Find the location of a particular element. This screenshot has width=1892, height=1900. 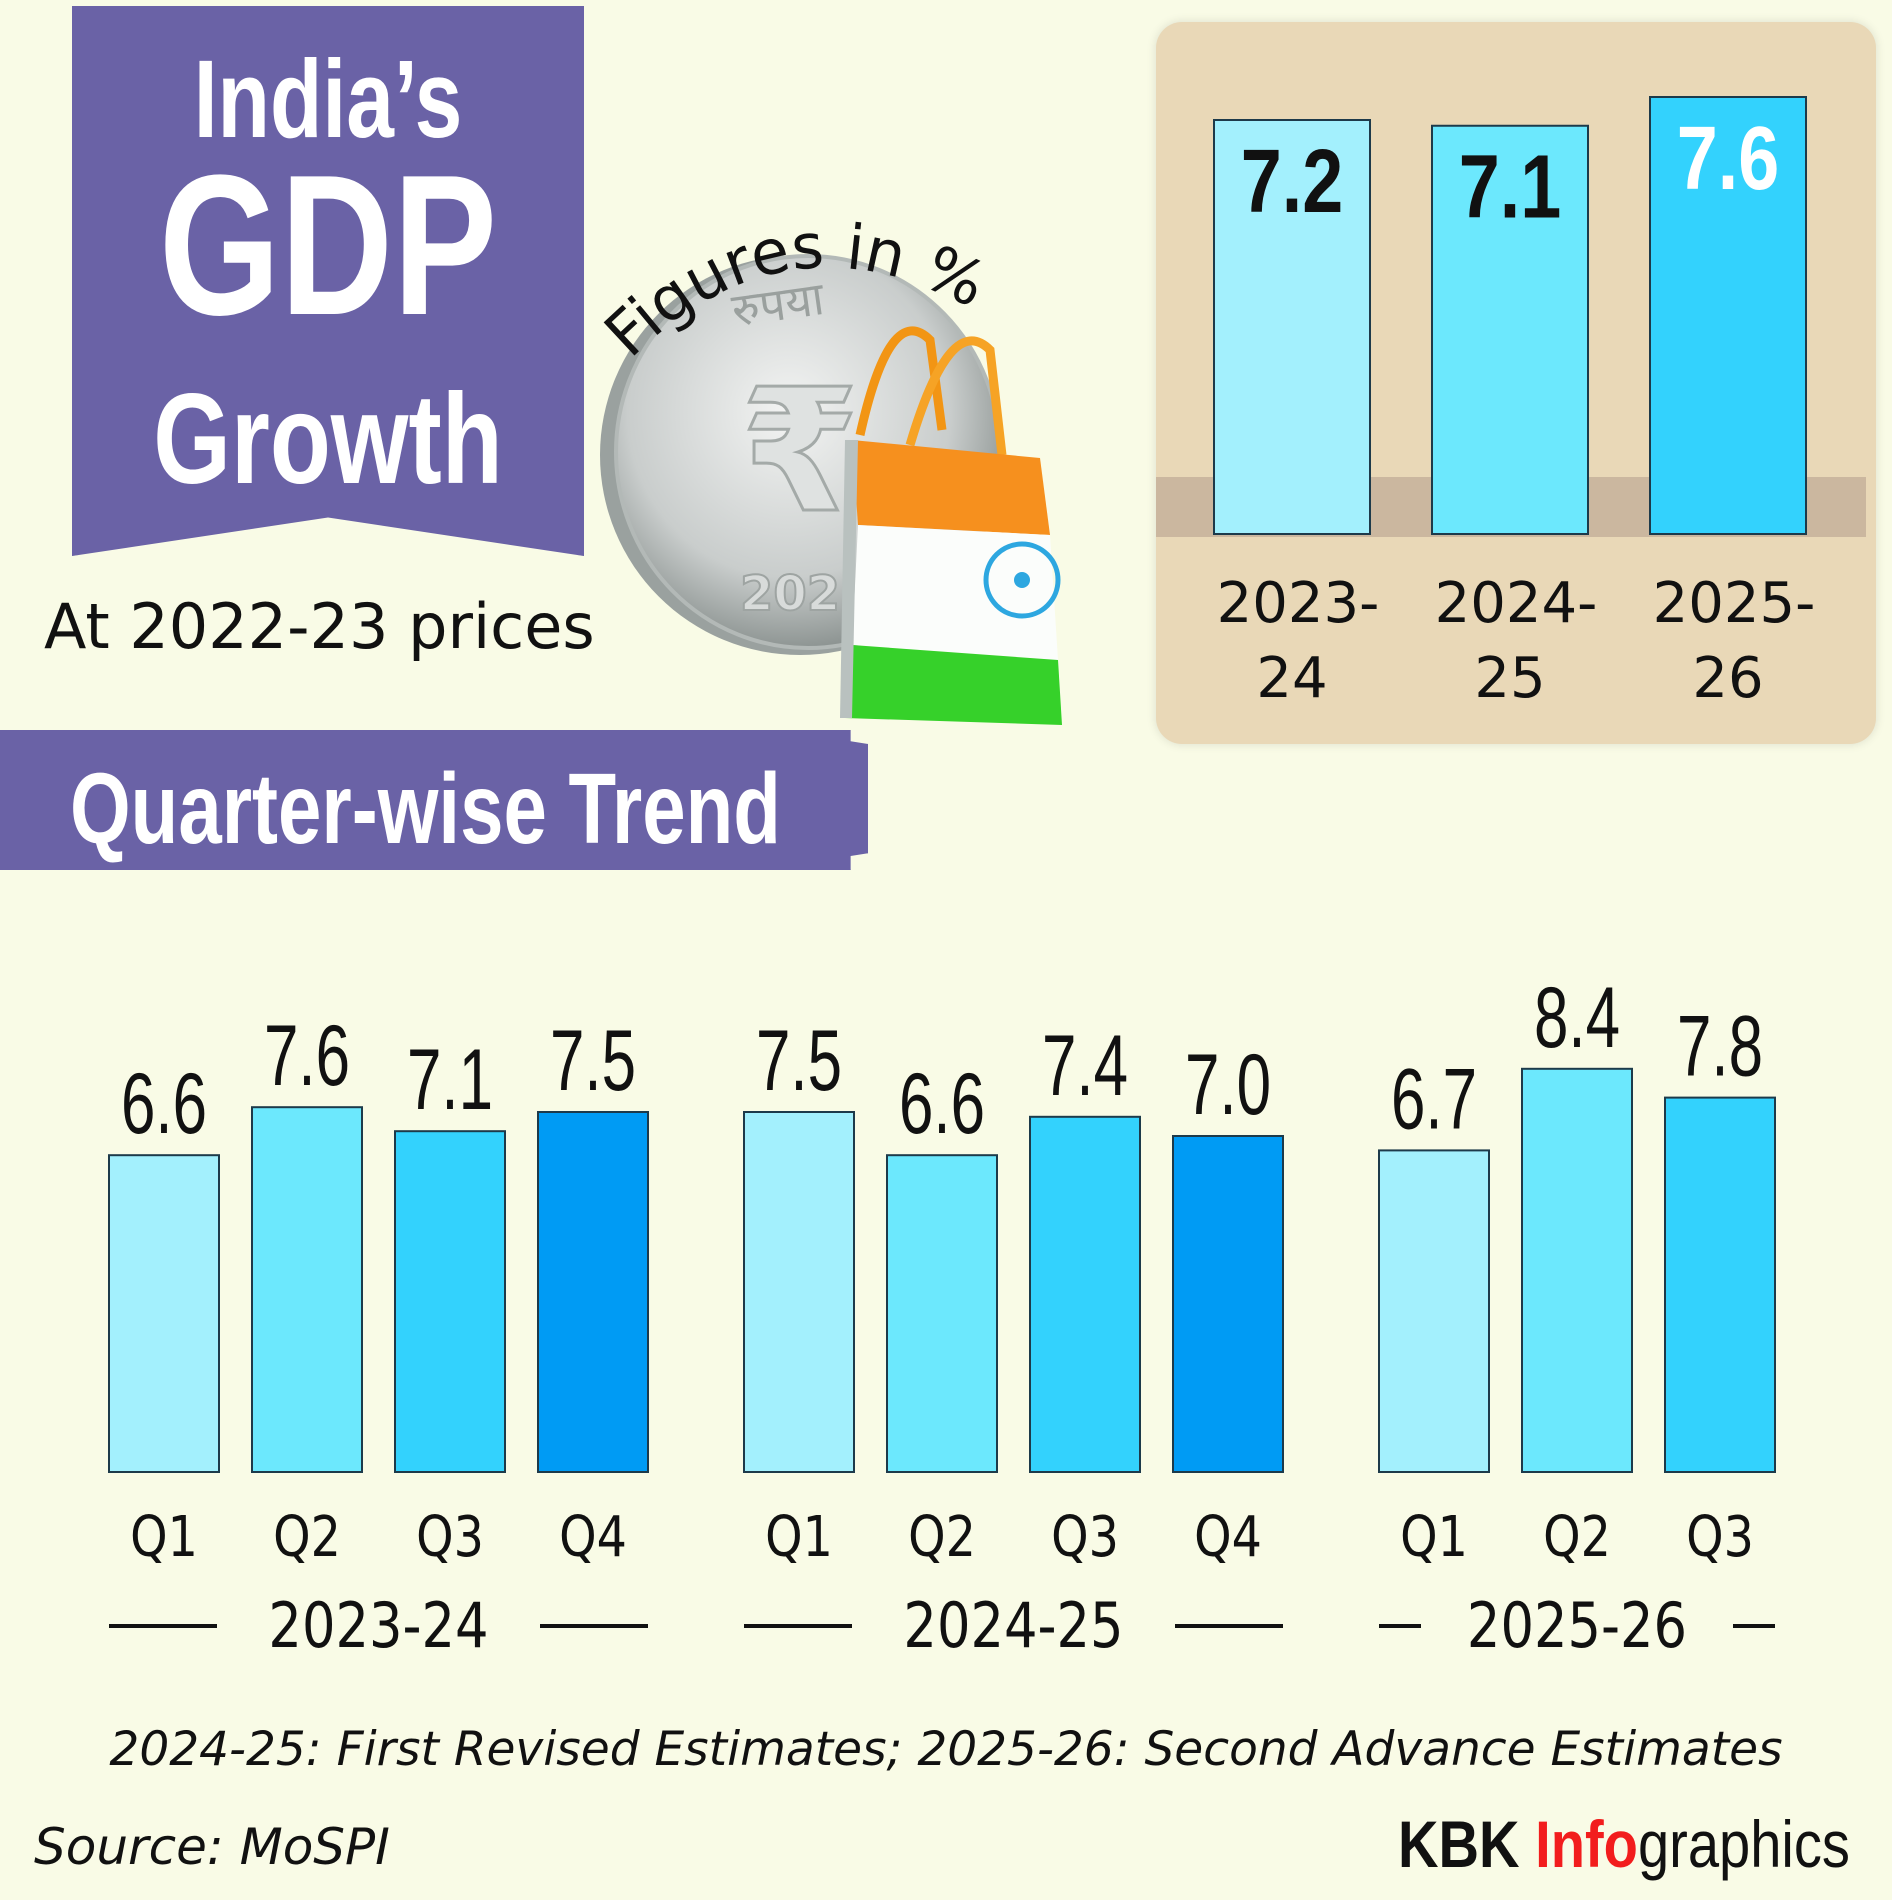

coin-inscription: रुपया is located at coordinates (778, 304).